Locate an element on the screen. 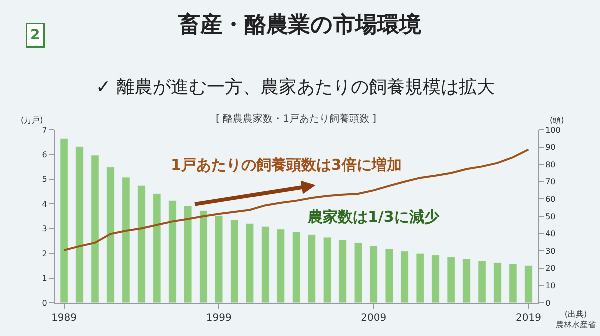 This screenshot has height=336, width=600. chart-subtitle: ✓ 離農が進む一方、農家あたりの飼養規模は拡大 is located at coordinates (295, 87).